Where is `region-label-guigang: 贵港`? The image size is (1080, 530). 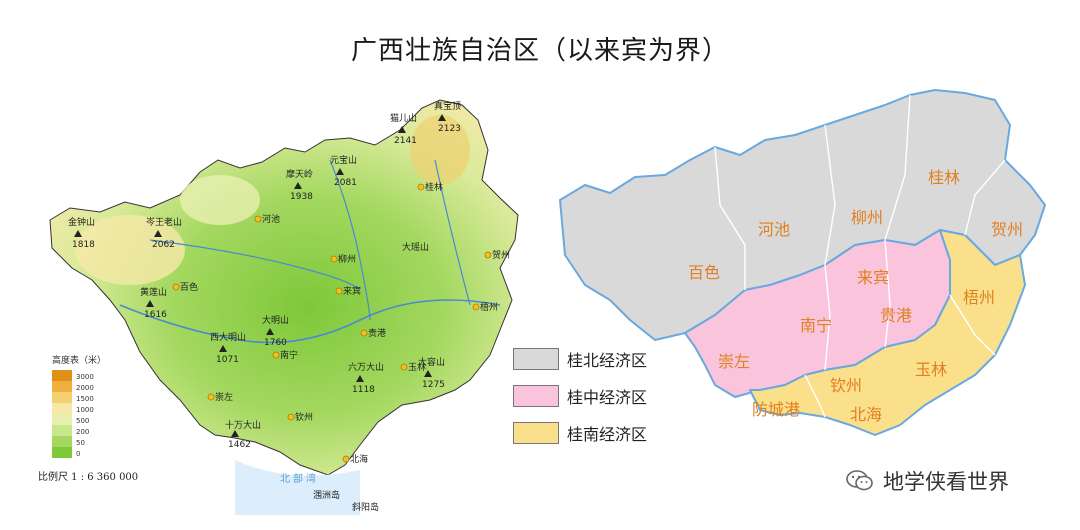
region-label-guigang: 贵港 is located at coordinates (896, 315).